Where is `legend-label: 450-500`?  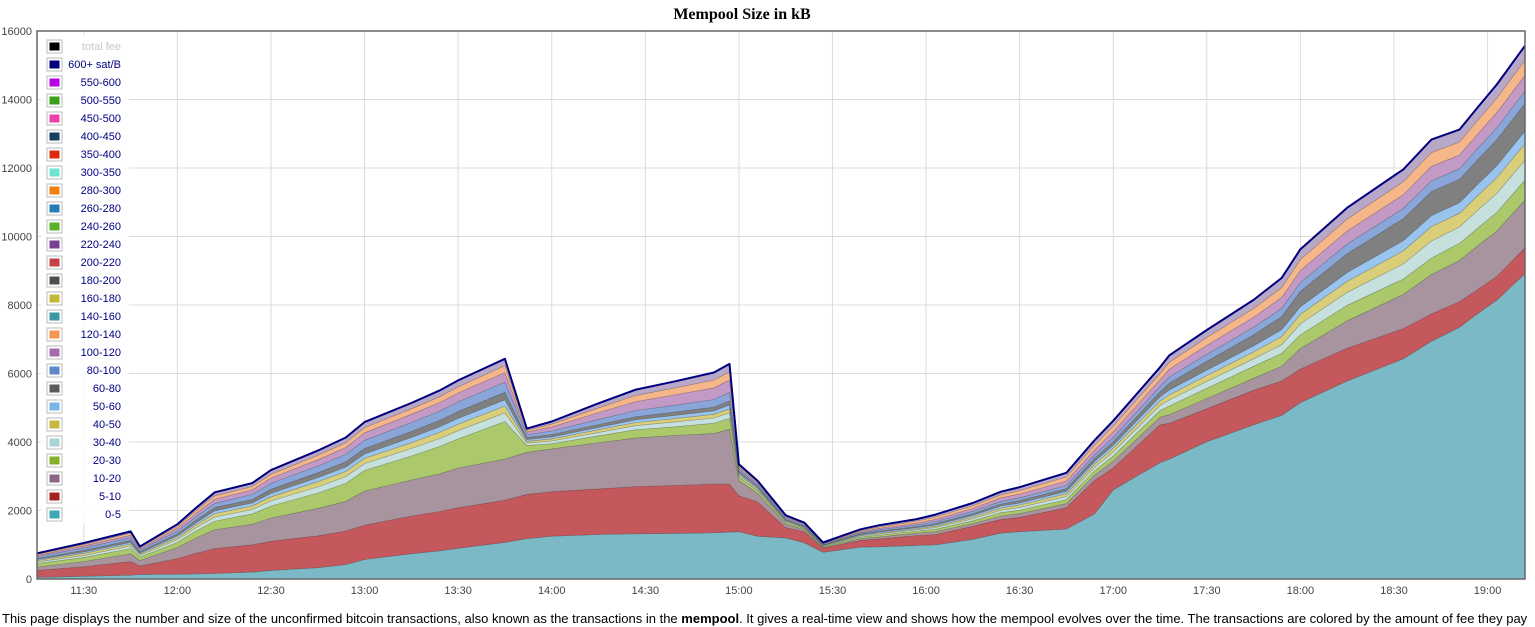 legend-label: 450-500 is located at coordinates (101, 119).